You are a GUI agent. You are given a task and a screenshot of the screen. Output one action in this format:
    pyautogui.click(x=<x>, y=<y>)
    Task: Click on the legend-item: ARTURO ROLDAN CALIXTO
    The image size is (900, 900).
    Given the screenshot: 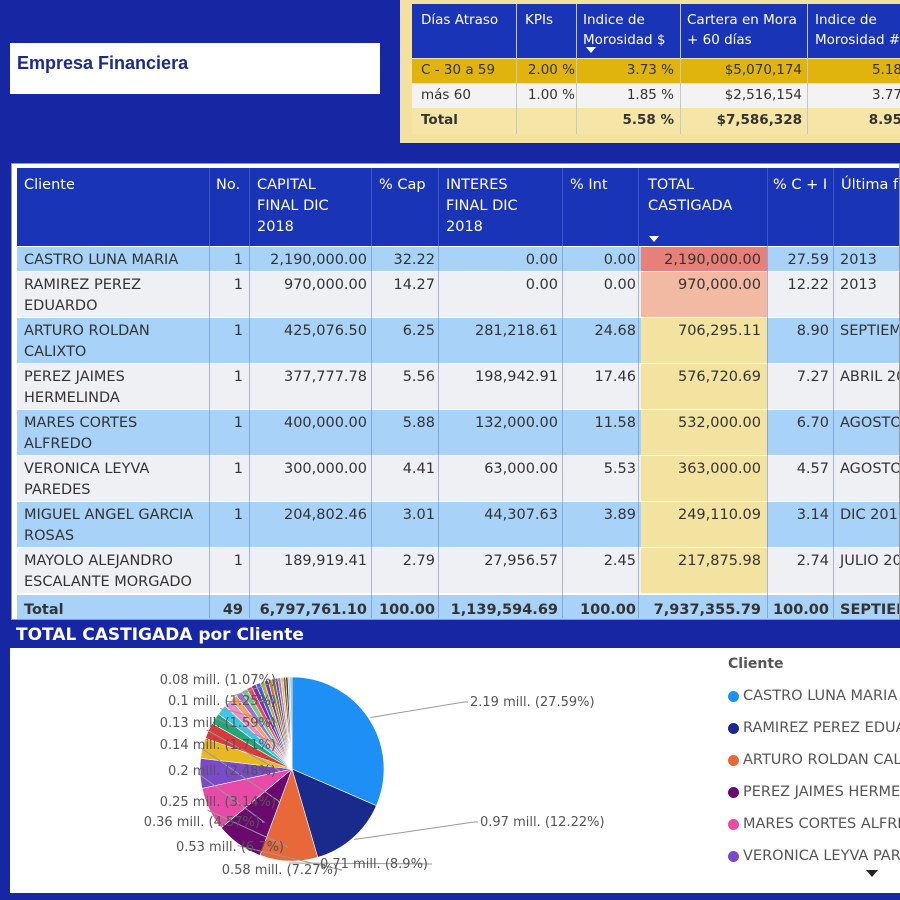 What is the action you would take?
    pyautogui.click(x=814, y=760)
    